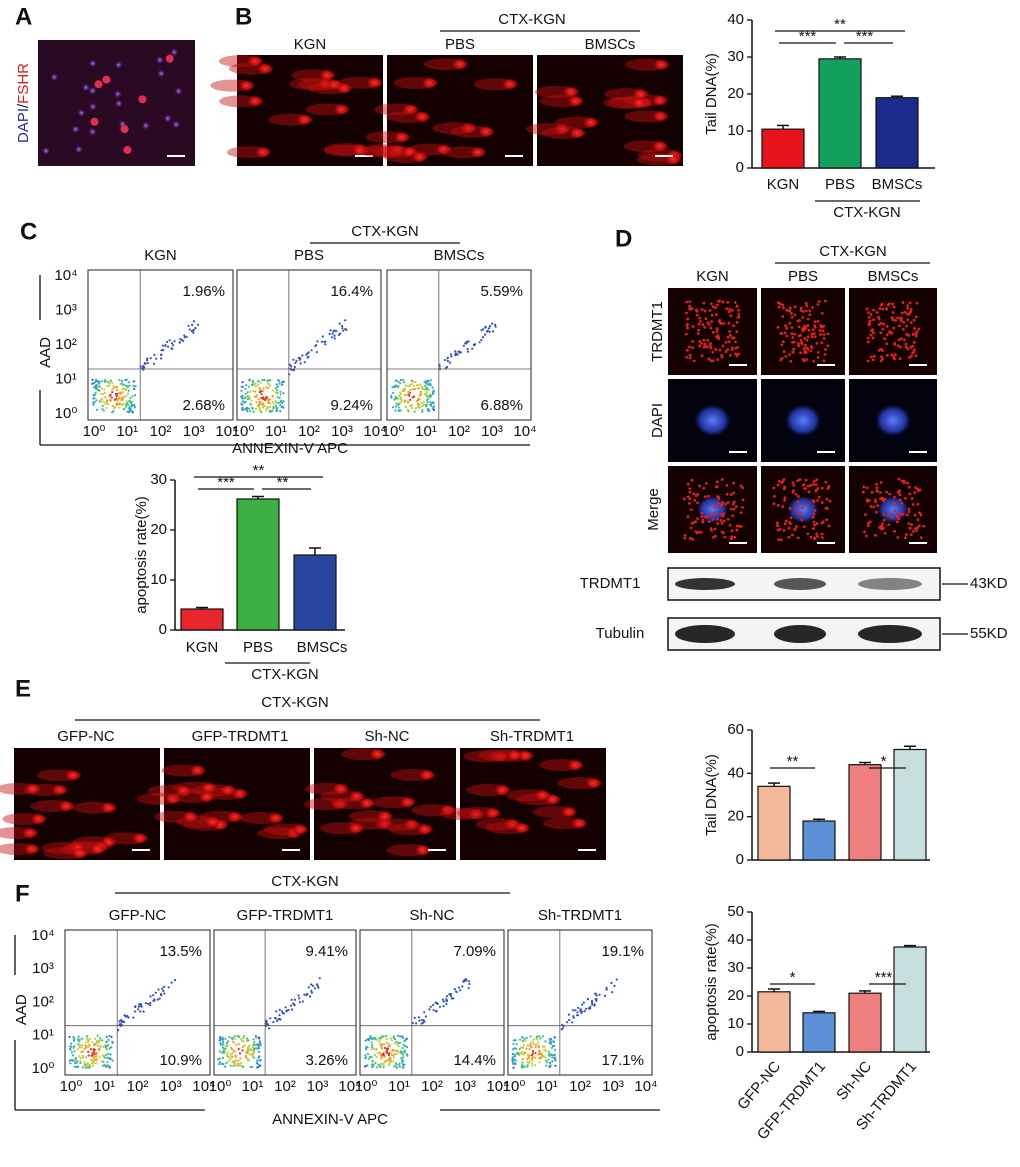 This screenshot has height=1167, width=1020. I want to click on x-tick-label: 10³, so click(171, 1086).